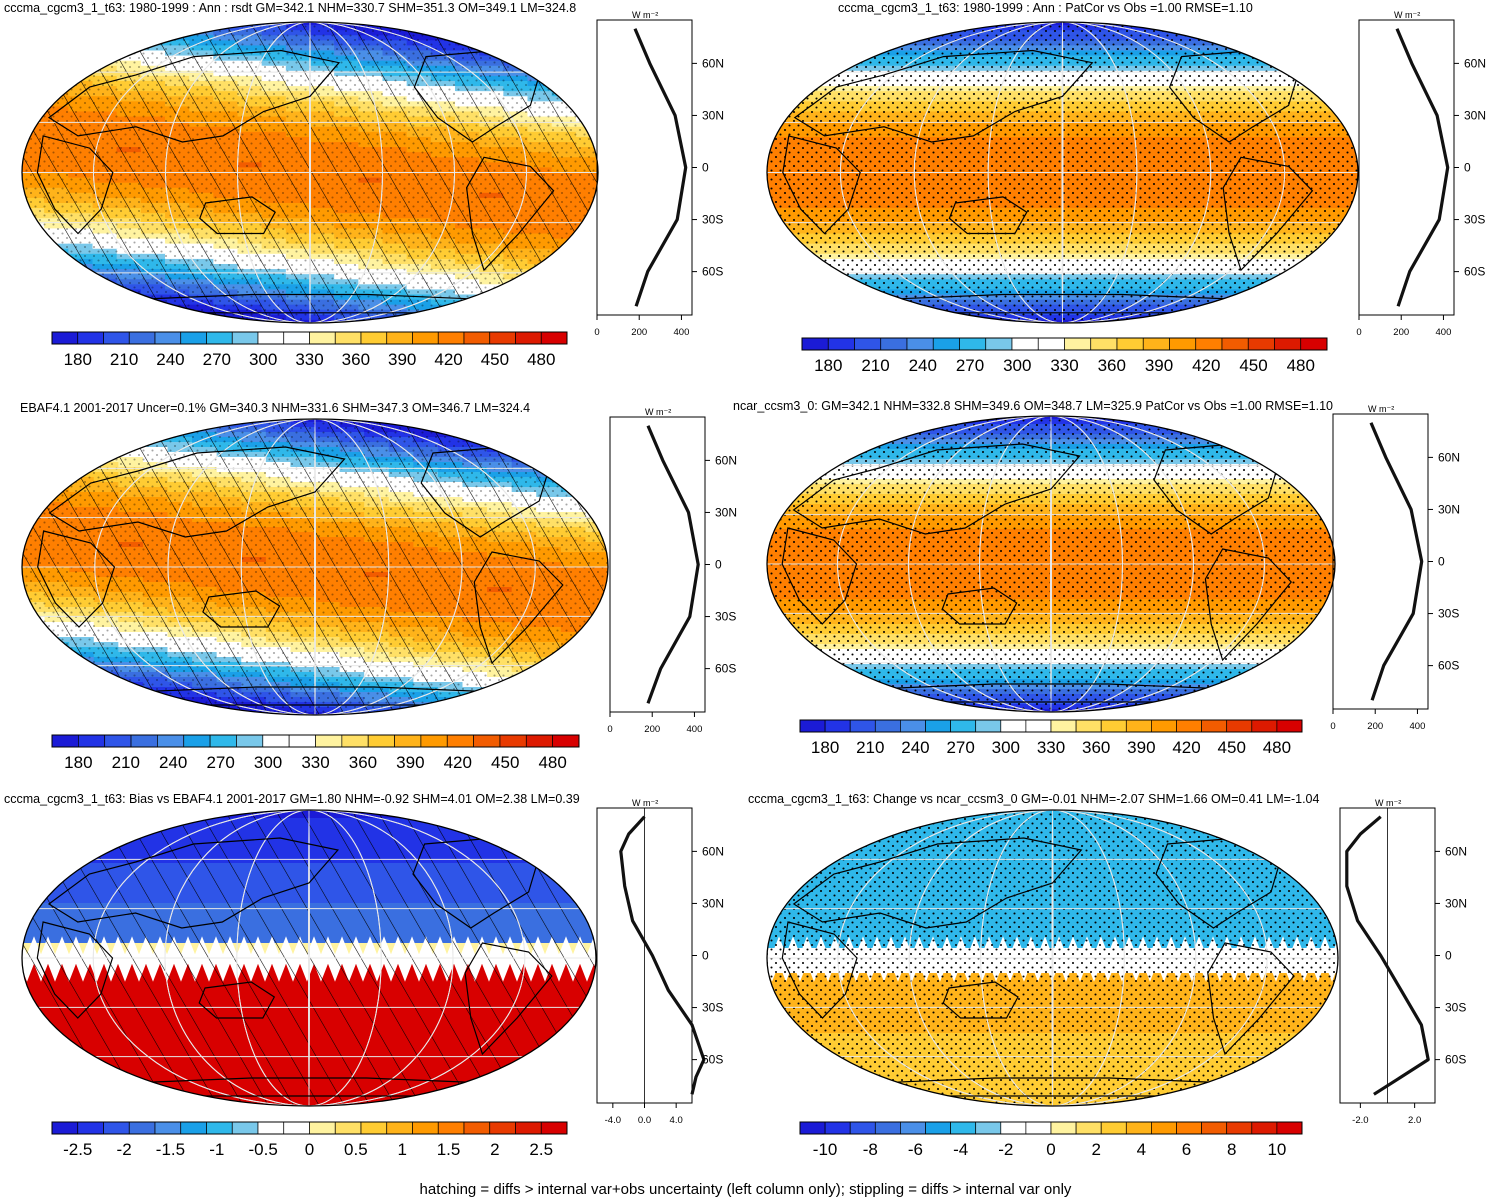  I want to click on colorbar-label: 270, so click(217, 359).